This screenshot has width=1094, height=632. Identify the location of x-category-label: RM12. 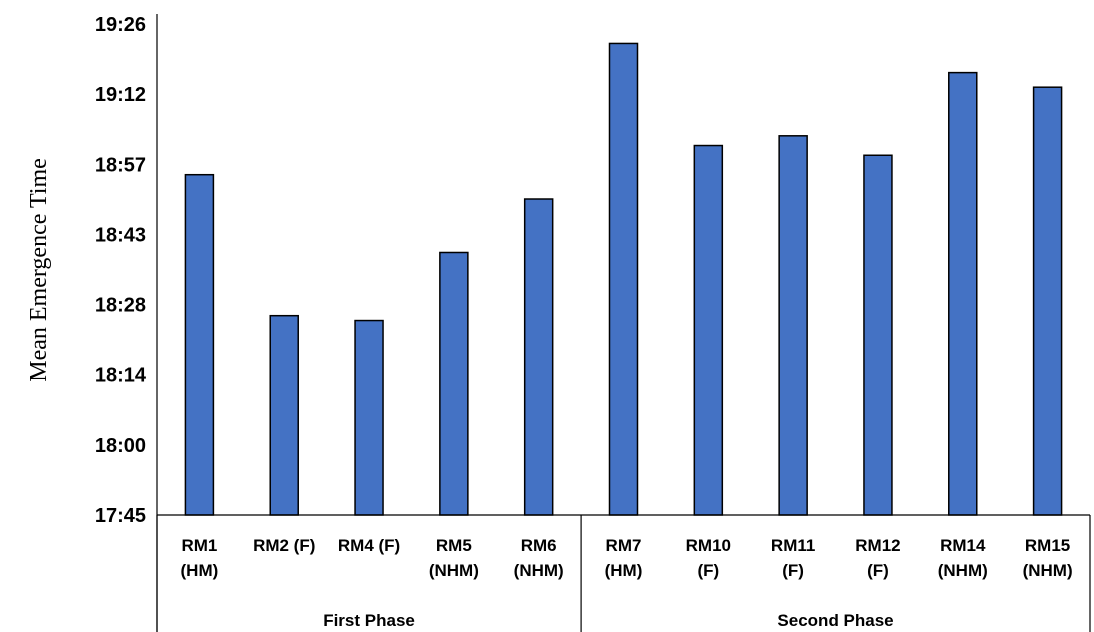
(877, 545).